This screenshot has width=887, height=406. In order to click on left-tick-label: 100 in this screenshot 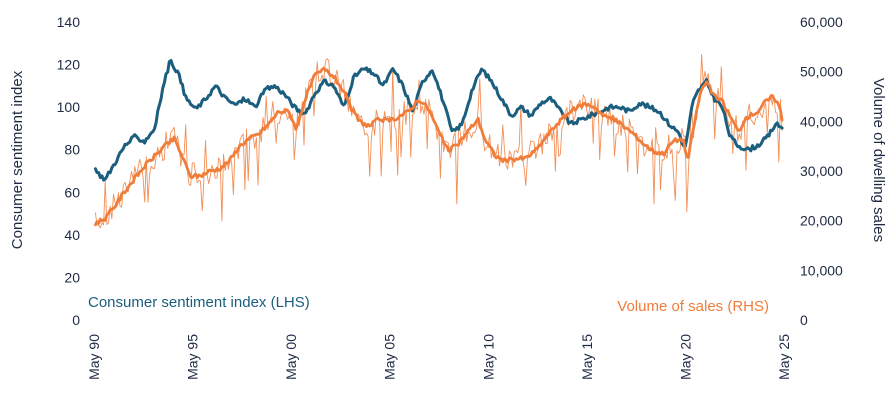, I will do `click(69, 107)`.